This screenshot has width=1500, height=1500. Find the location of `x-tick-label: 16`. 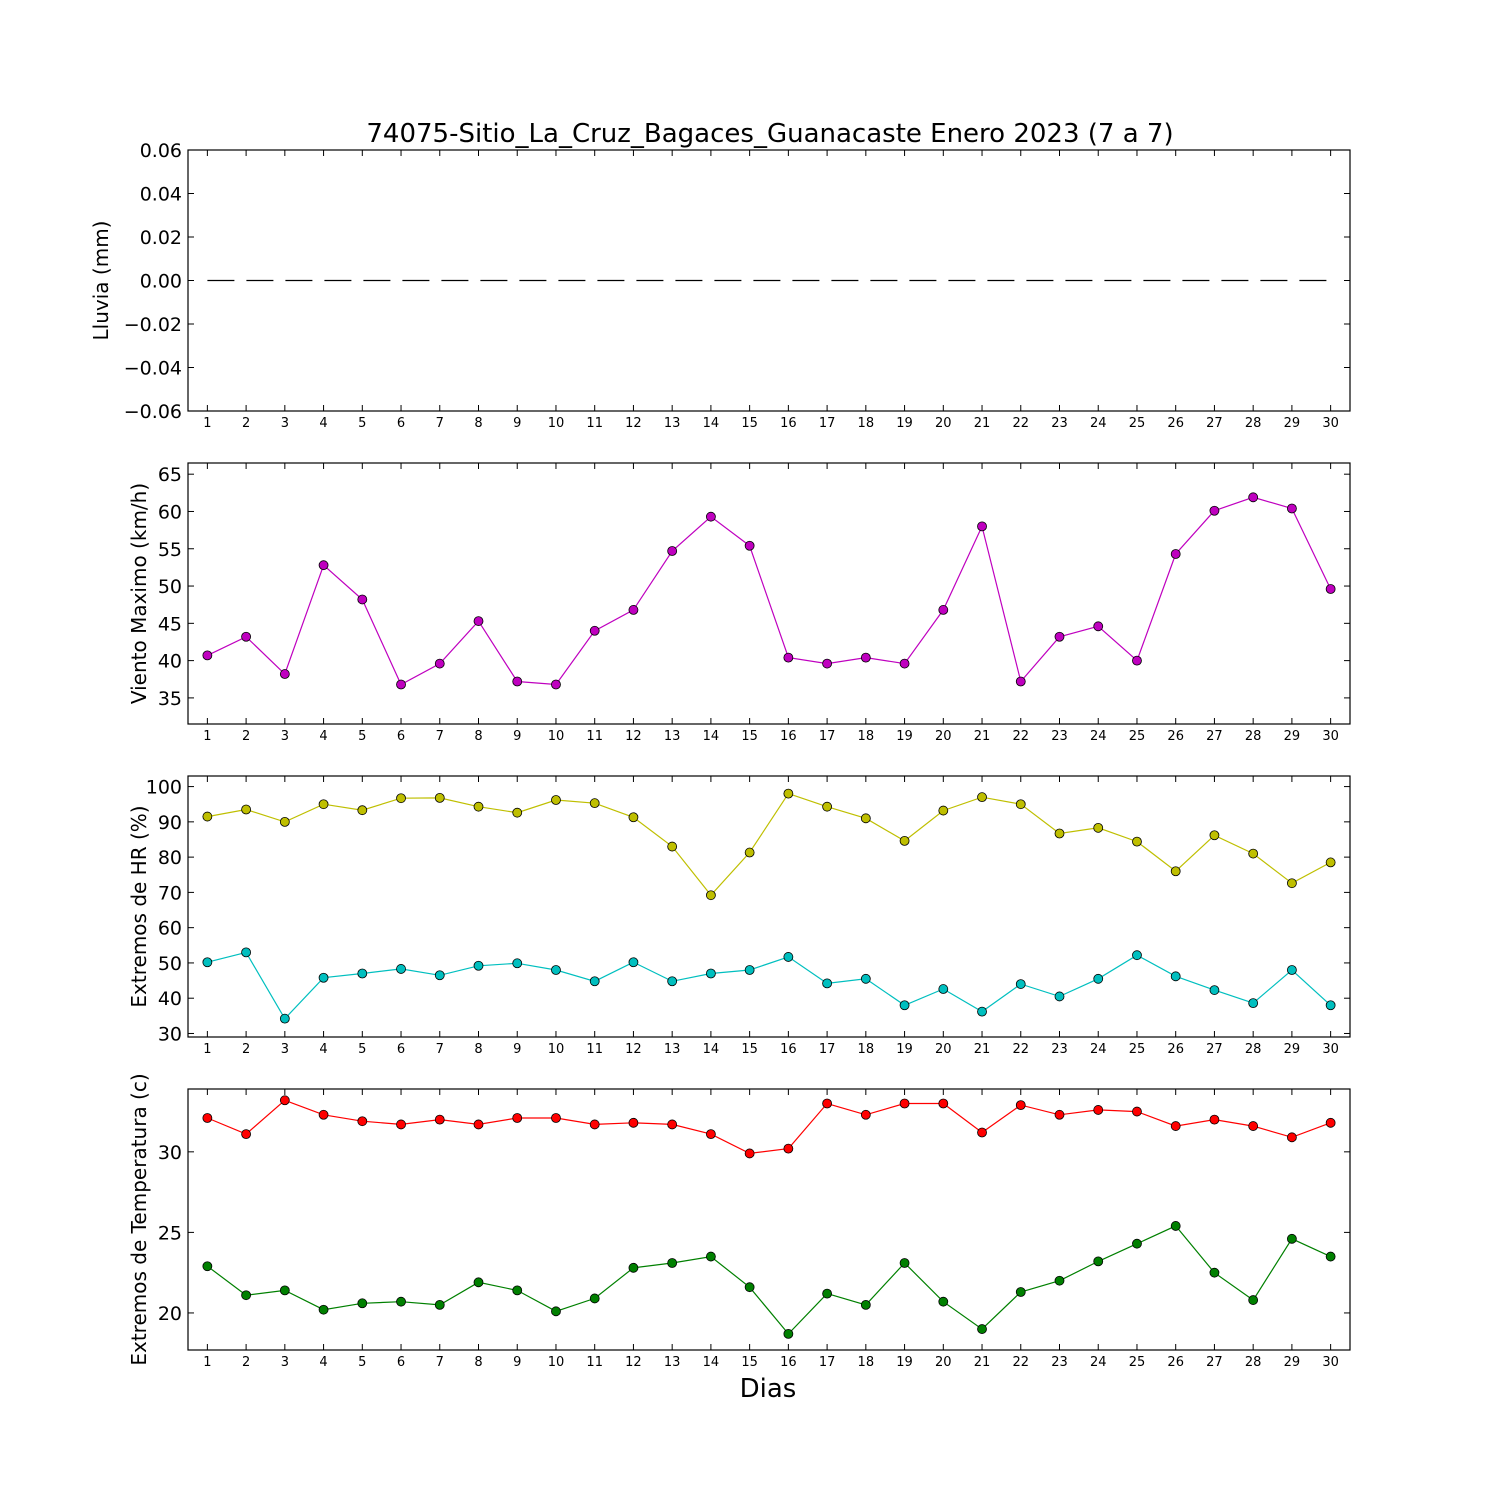

x-tick-label: 16 is located at coordinates (788, 1049).